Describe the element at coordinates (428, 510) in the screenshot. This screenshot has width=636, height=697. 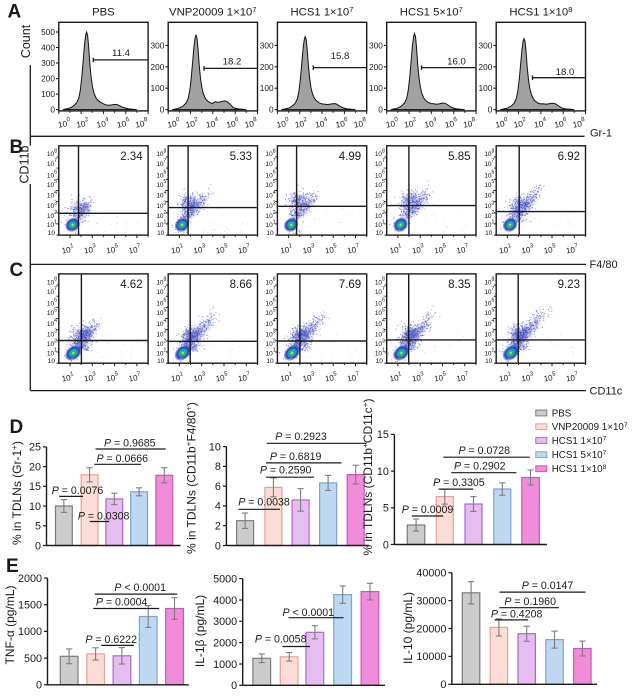
I see `svg-text: P = 0.0009` at that location.